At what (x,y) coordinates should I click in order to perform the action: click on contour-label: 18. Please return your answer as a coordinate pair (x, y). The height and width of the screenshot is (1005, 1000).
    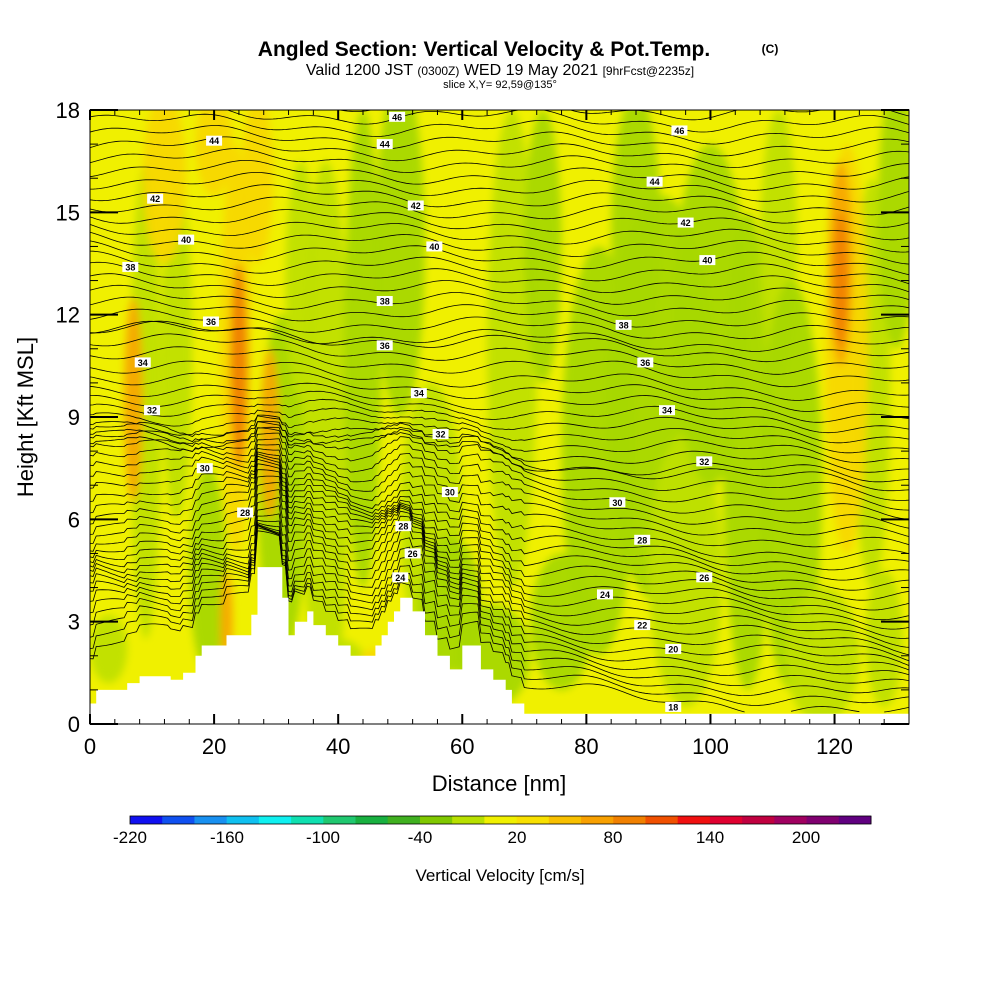
    Looking at the image, I should click on (673, 707).